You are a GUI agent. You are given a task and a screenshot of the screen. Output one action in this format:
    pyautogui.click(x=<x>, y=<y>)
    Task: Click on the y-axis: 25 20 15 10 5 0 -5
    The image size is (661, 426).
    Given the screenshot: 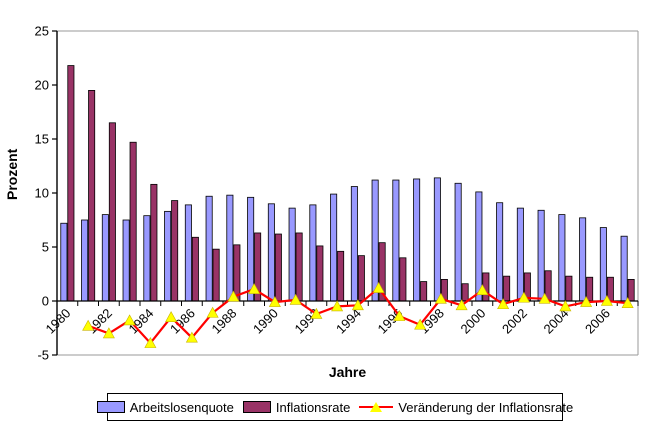 What is the action you would take?
    pyautogui.click(x=46, y=193)
    